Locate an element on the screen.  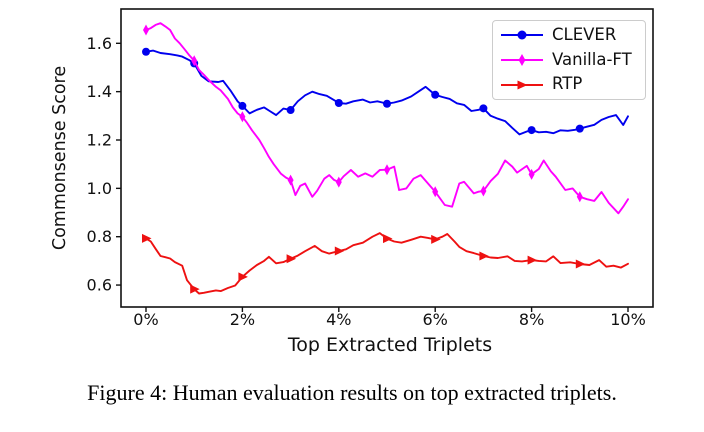
y-tick-label: 0.8 is located at coordinates (99, 236).